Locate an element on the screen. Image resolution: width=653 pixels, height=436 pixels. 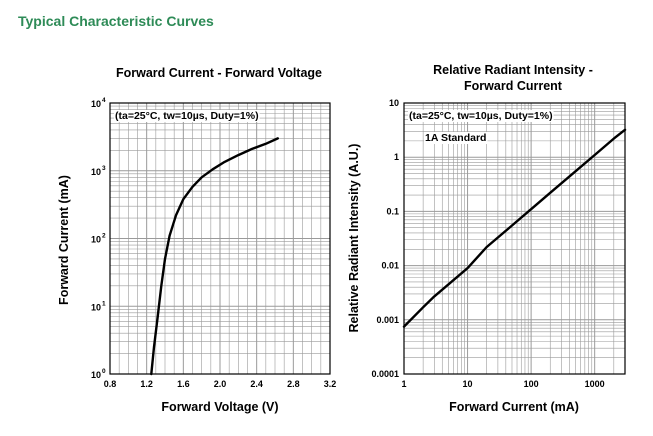
chart2-annotation: (ta=25°C, tw=10µs, Duty=1%) is located at coordinates (481, 116).